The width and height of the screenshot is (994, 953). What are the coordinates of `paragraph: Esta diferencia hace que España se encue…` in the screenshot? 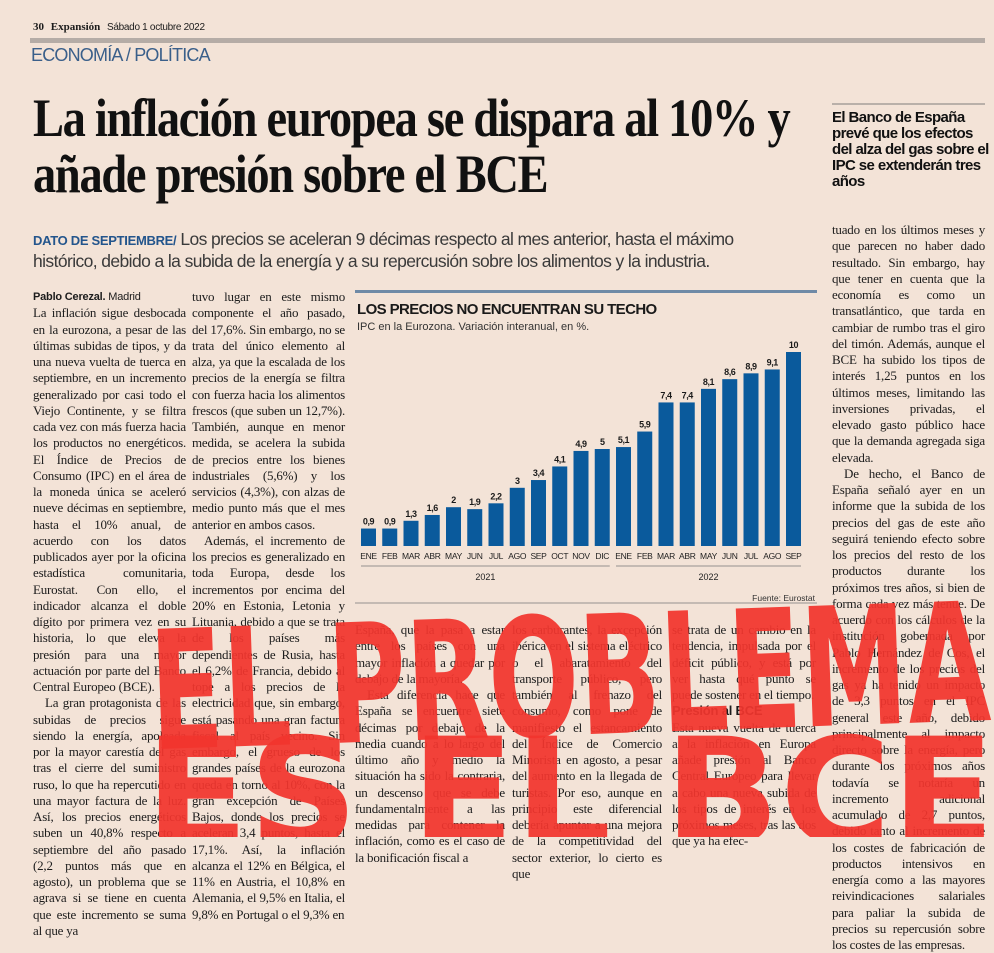 It's located at (430, 776).